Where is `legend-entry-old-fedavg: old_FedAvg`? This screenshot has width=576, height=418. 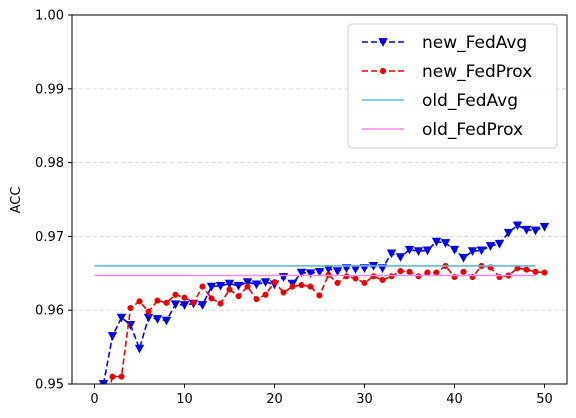
legend-entry-old-fedavg: old_FedAvg is located at coordinates (440, 101).